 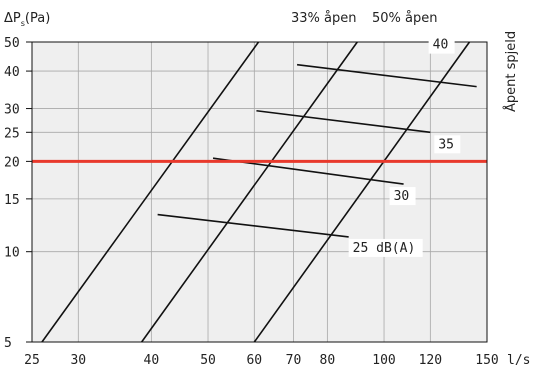 I want to click on x-tick-label-100: 100, so click(x=383, y=360).